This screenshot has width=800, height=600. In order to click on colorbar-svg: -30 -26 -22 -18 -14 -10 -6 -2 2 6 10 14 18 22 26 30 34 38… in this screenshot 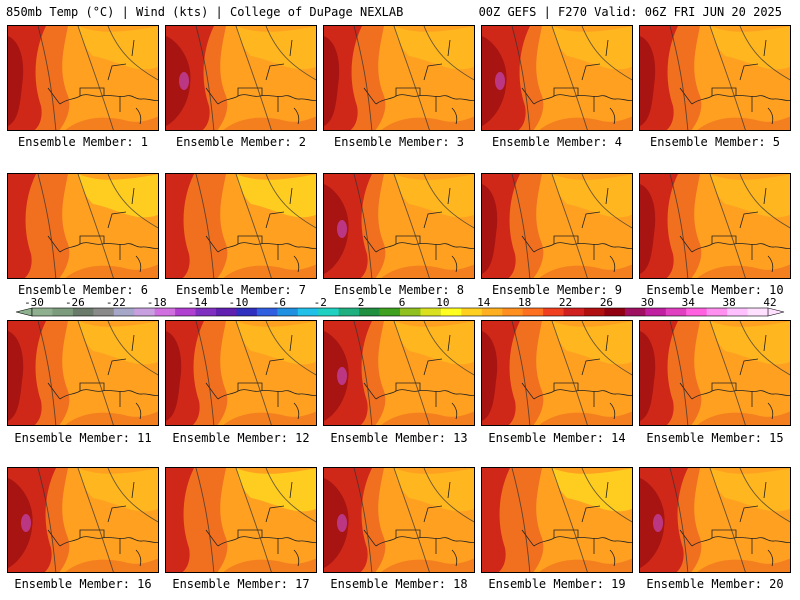, I will do `click(400, 306)`.